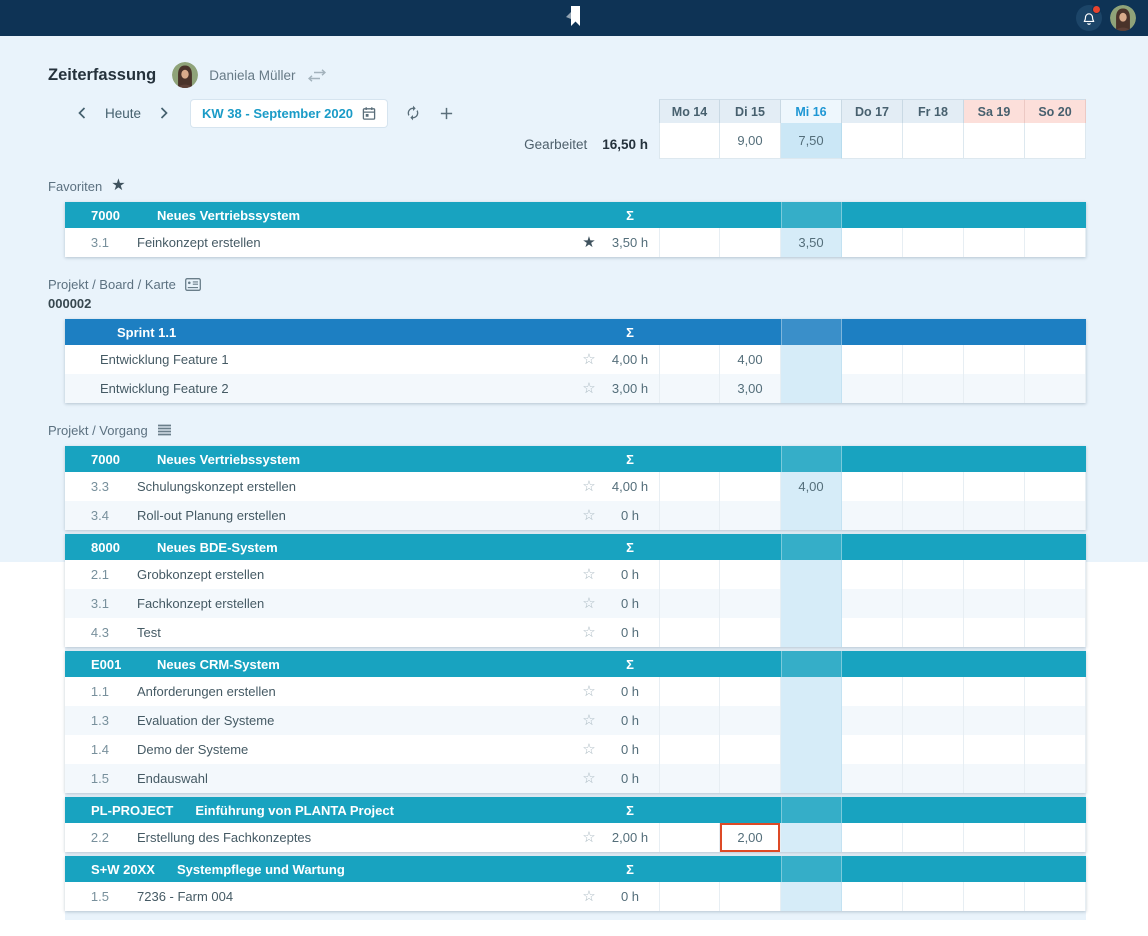 This screenshot has width=1148, height=936. What do you see at coordinates (123, 113) in the screenshot?
I see `today-button: Heute` at bounding box center [123, 113].